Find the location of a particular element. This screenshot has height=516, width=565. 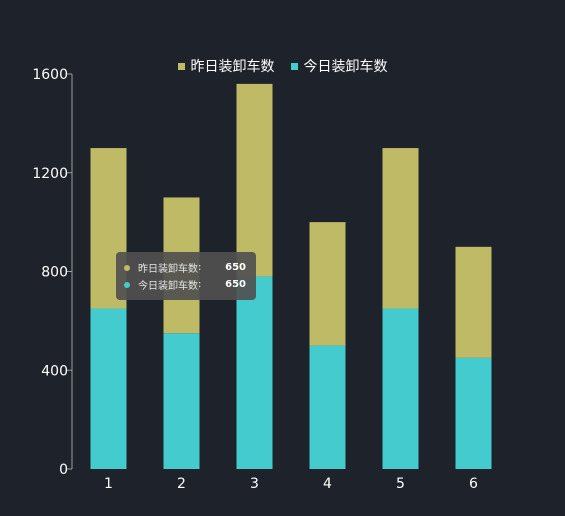

tooltip-row-yesterday: 昨日装卸车数: 650 is located at coordinates (186, 267).